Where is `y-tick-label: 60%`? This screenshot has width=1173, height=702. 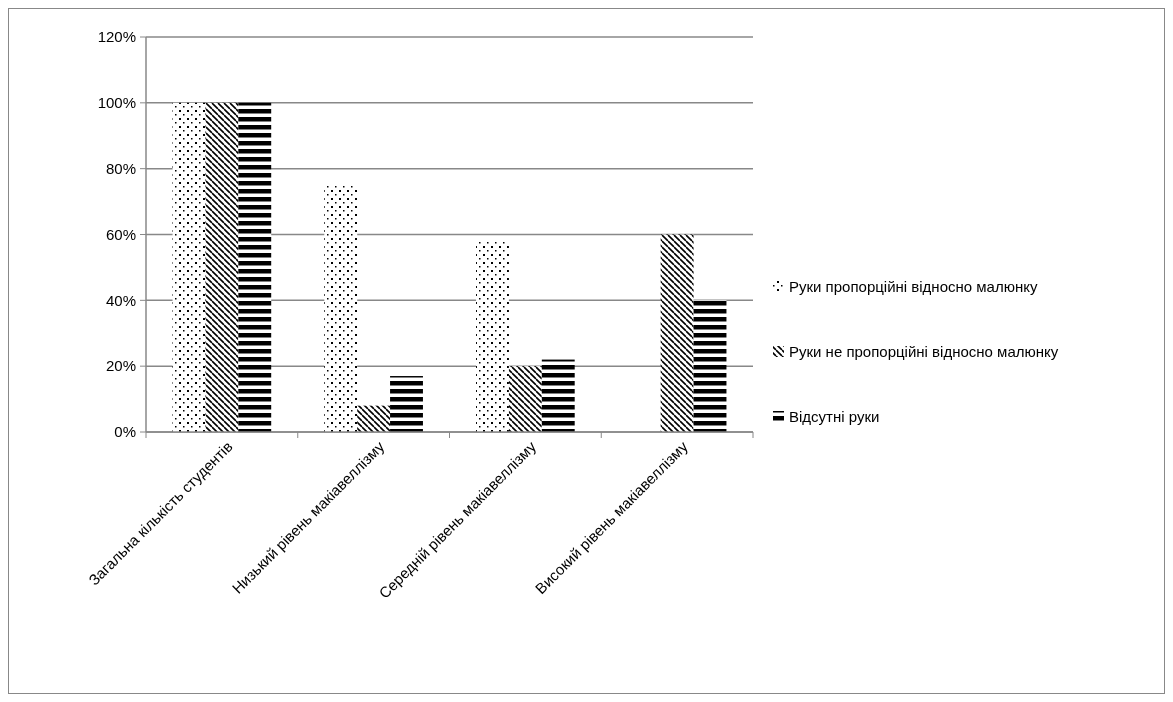
y-tick-label: 60% is located at coordinates (120, 234).